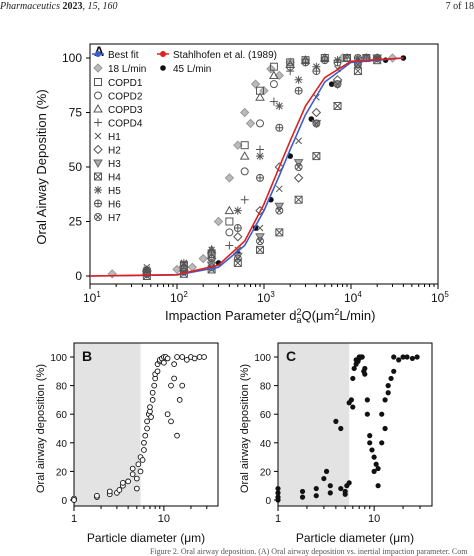 This screenshot has width=474, height=556. What do you see at coordinates (76, 167) in the screenshot?
I see `y-tick-label: 50` at bounding box center [76, 167].